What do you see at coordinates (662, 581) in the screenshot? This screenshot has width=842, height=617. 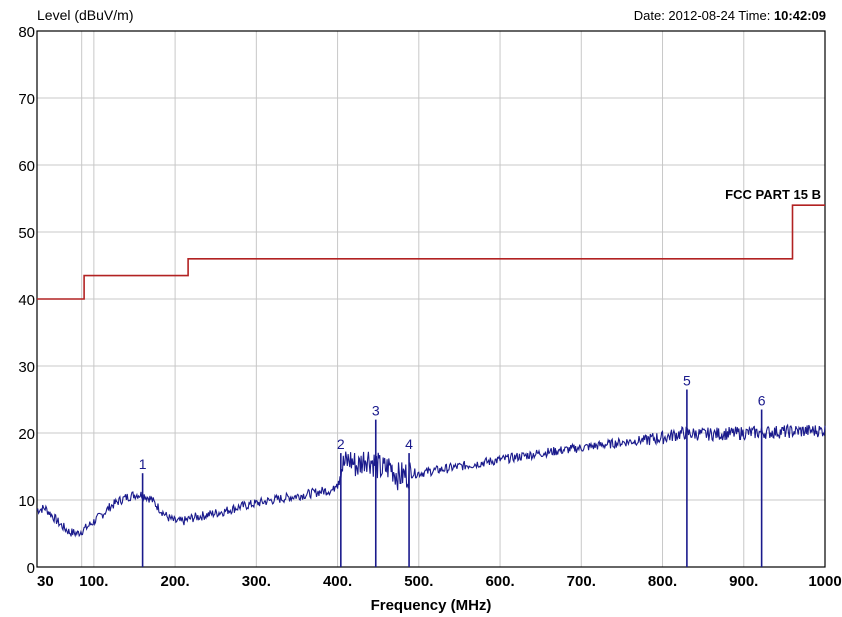 I see `x-tick-label: 800.` at bounding box center [662, 581].